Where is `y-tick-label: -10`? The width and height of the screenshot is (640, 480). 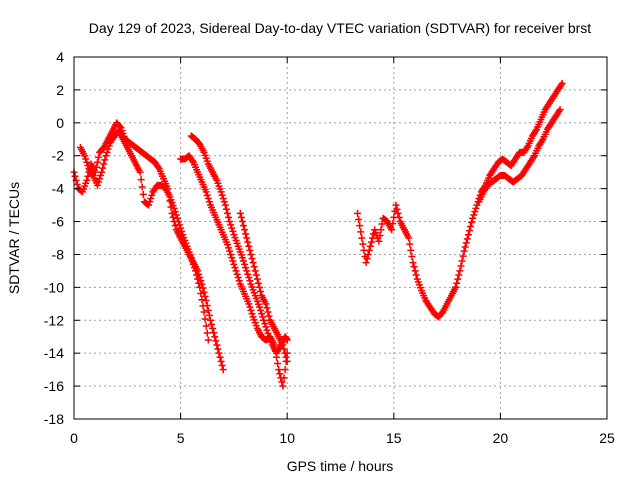 y-tick-label: -10 is located at coordinates (54, 287).